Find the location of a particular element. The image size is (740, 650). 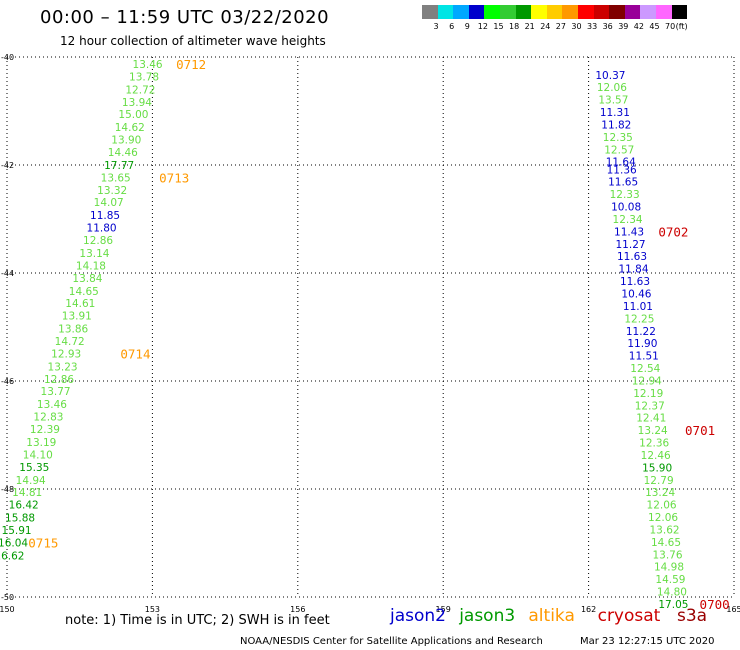

wave-height-value: 13.57 is located at coordinates (613, 101).